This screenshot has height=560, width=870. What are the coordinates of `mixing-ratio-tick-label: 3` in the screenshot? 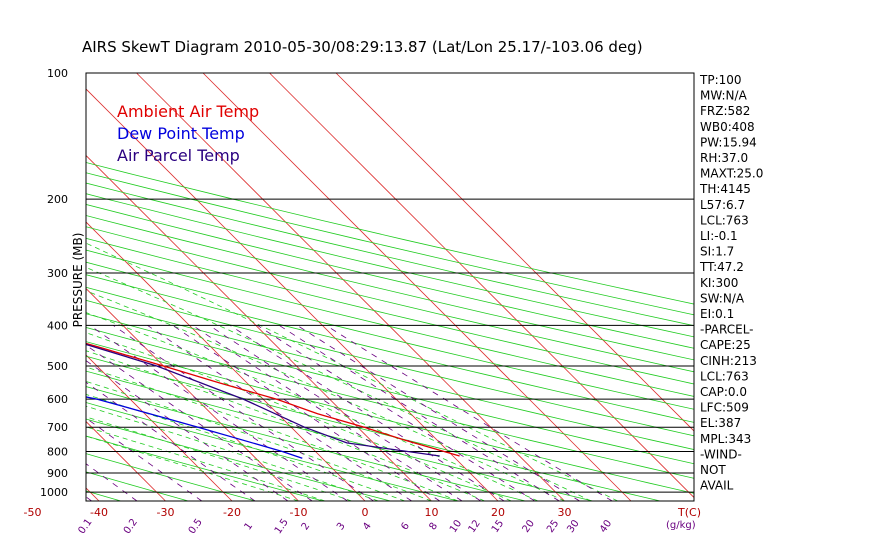 It's located at (341, 527).